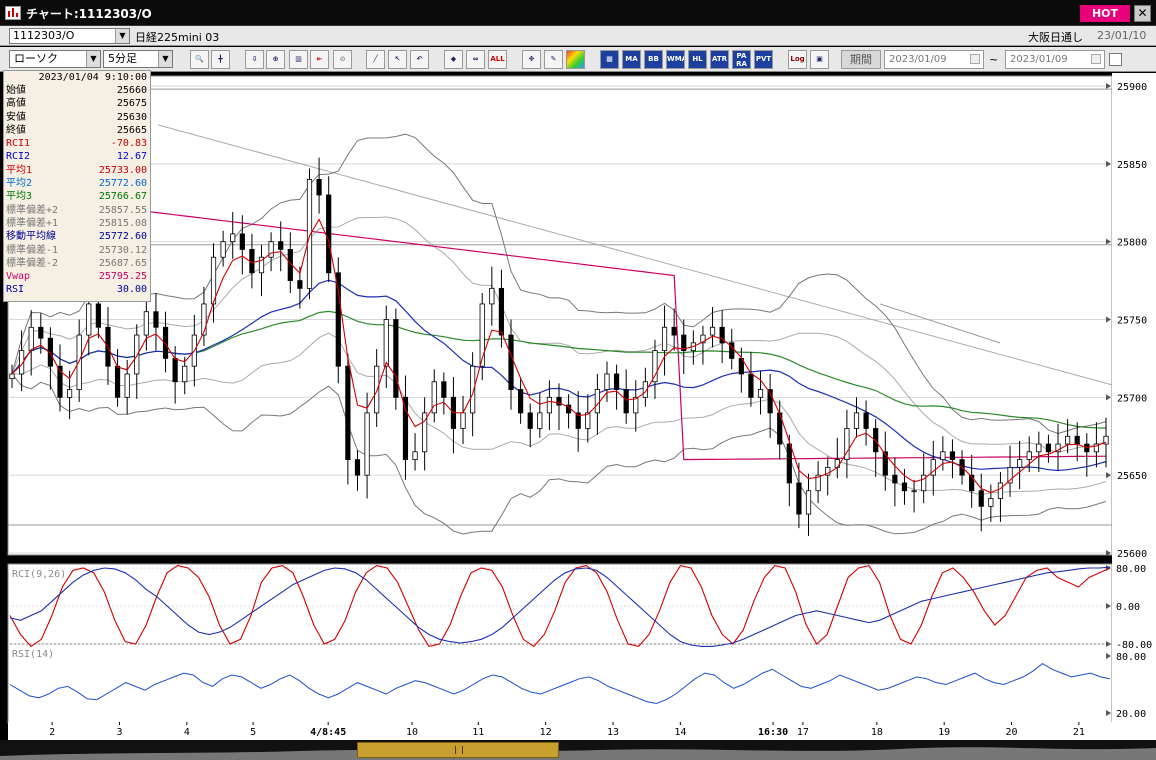 This screenshot has width=1156, height=760. What do you see at coordinates (1132, 243) in the screenshot?
I see `price-tick-label: 25800` at bounding box center [1132, 243].